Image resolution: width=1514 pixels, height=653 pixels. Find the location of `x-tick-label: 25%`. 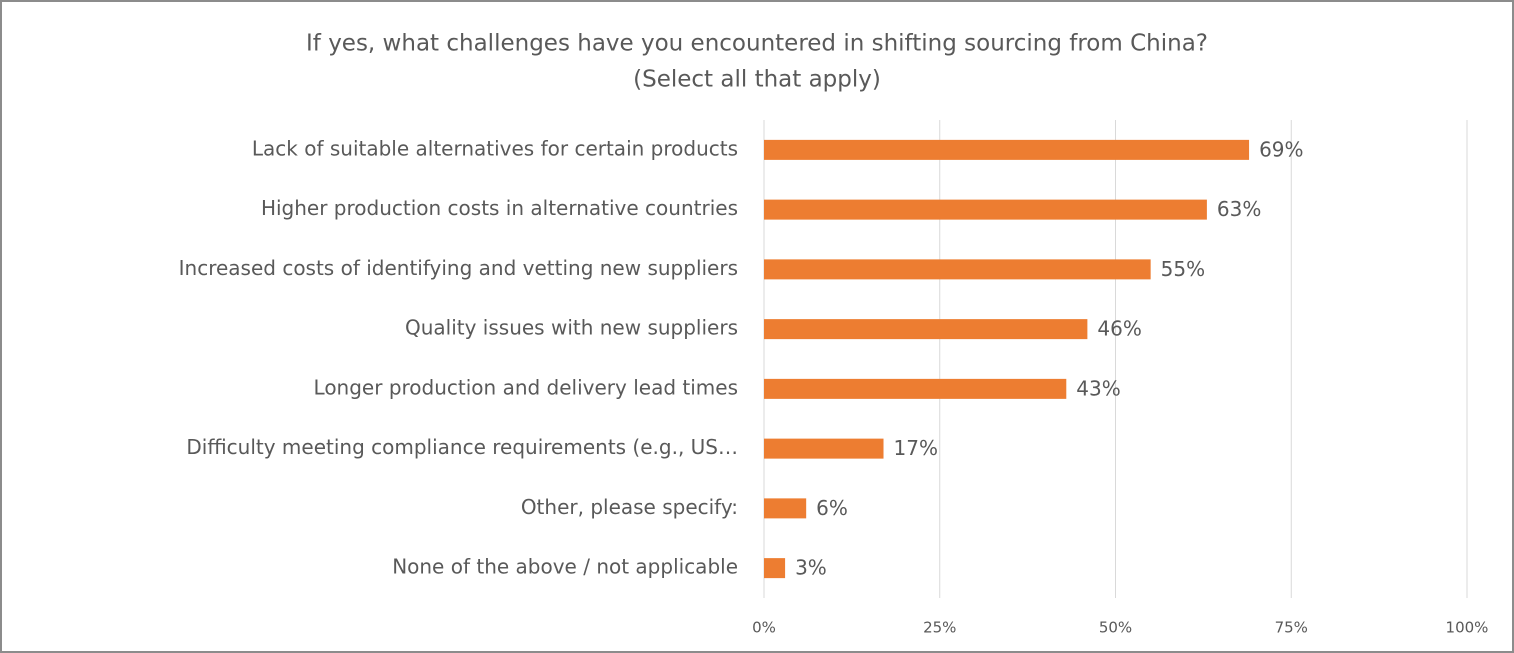

x-tick-label: 25% is located at coordinates (939, 628).